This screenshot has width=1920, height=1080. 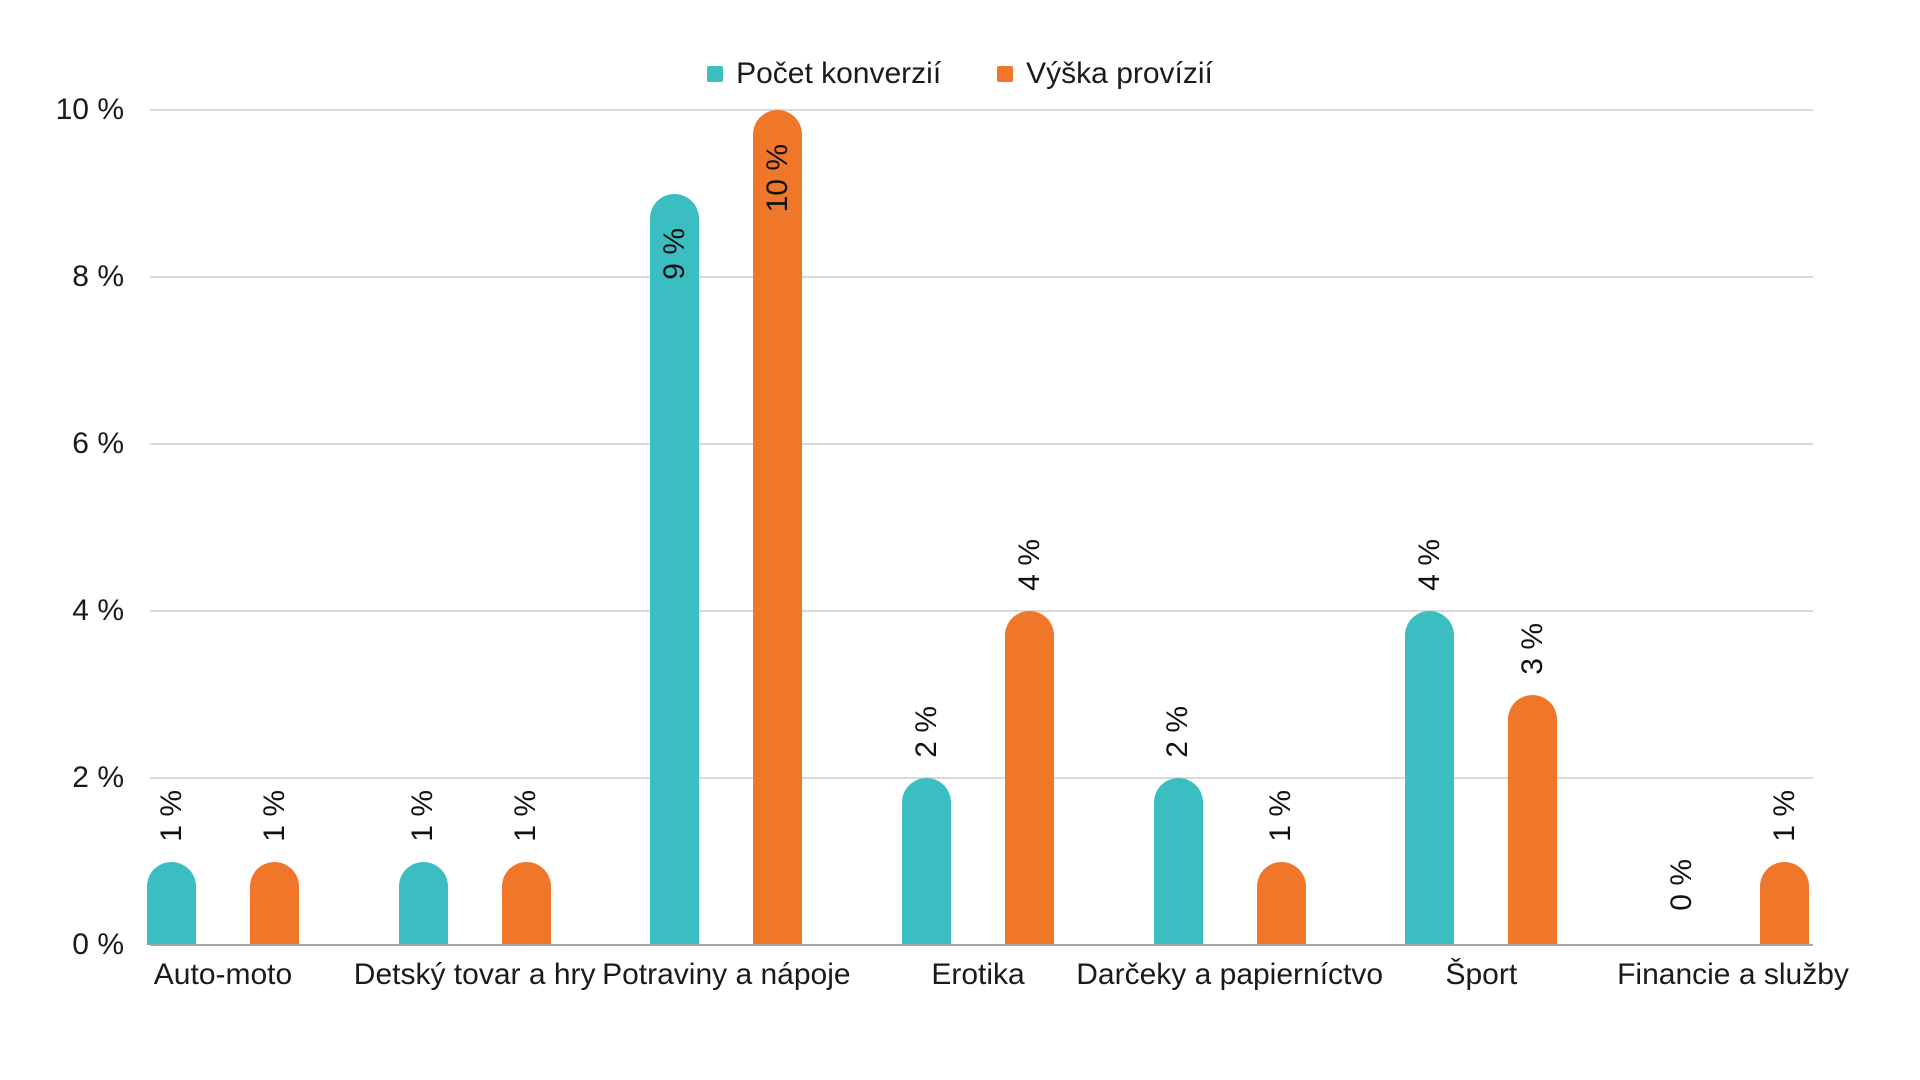 I want to click on bar-value-label: 3 %, so click(x=1532, y=648).